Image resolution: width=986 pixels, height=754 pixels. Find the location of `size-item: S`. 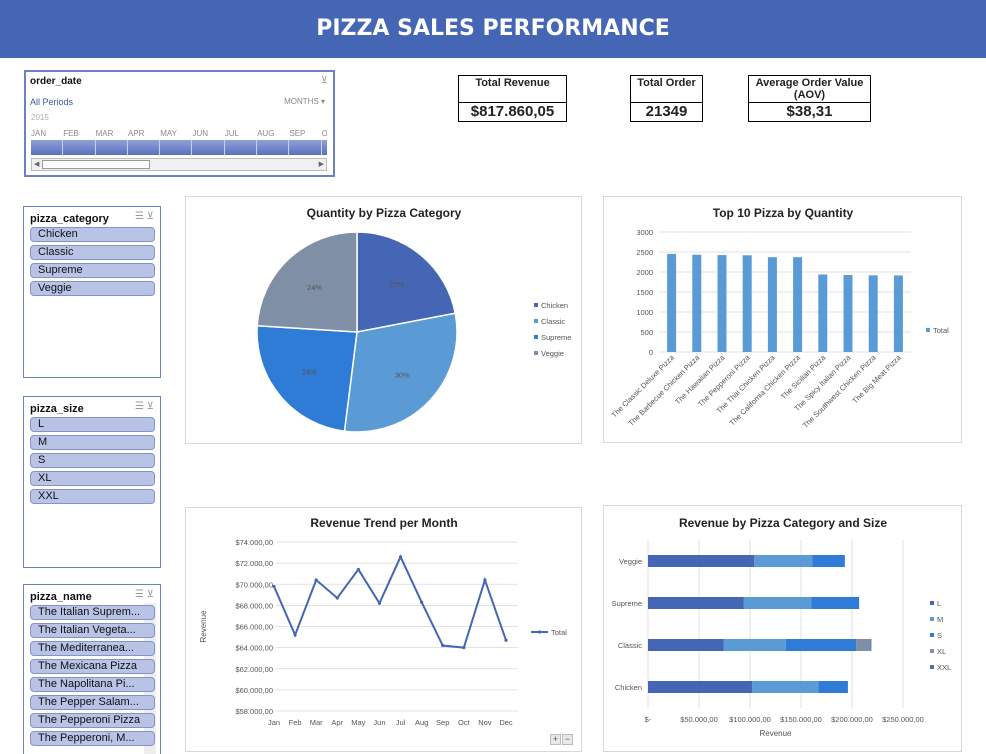

size-item: S is located at coordinates (92, 460).